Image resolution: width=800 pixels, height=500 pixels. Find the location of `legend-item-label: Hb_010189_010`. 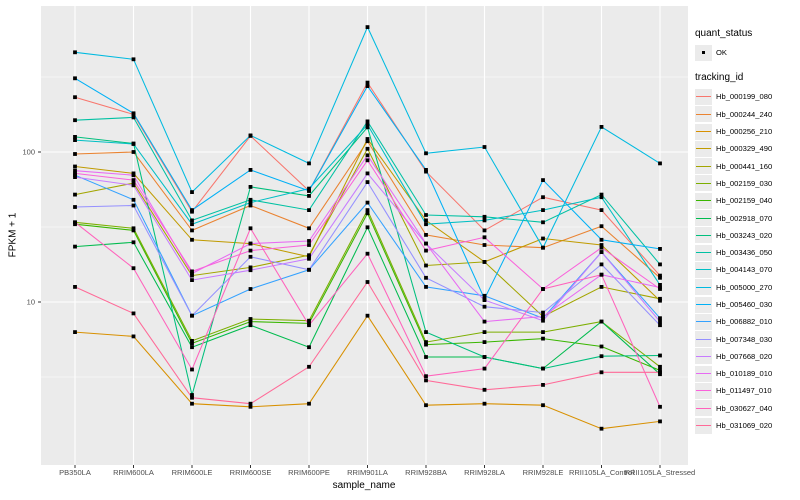

legend-item-label: Hb_010189_010 is located at coordinates (744, 374).